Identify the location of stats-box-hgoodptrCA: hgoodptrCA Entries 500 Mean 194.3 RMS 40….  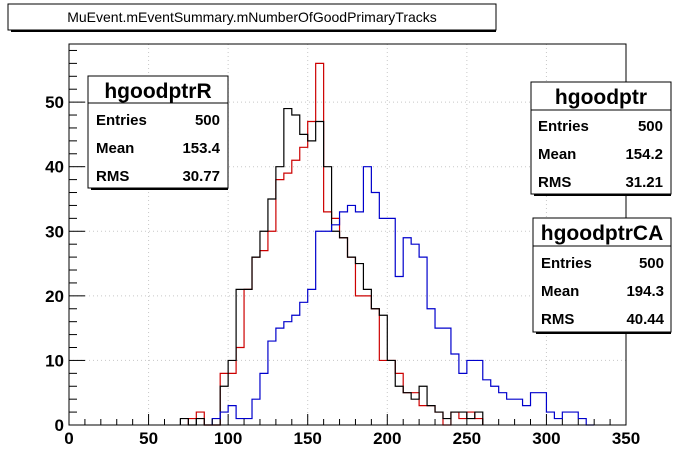
(602, 275).